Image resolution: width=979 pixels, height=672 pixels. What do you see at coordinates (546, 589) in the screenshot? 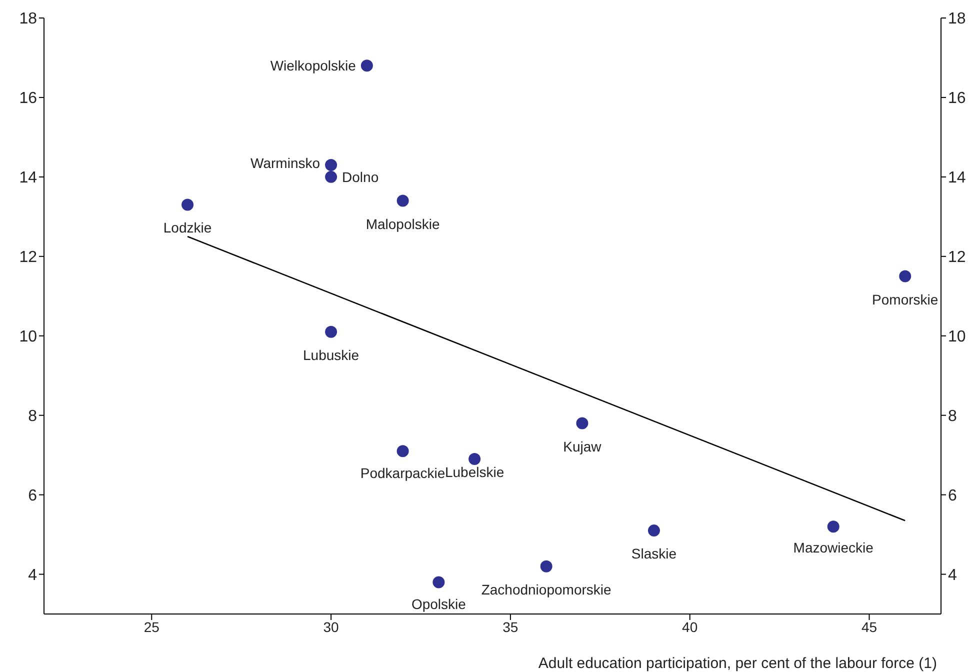
I see `annotation: Zachodniopomorskie` at bounding box center [546, 589].